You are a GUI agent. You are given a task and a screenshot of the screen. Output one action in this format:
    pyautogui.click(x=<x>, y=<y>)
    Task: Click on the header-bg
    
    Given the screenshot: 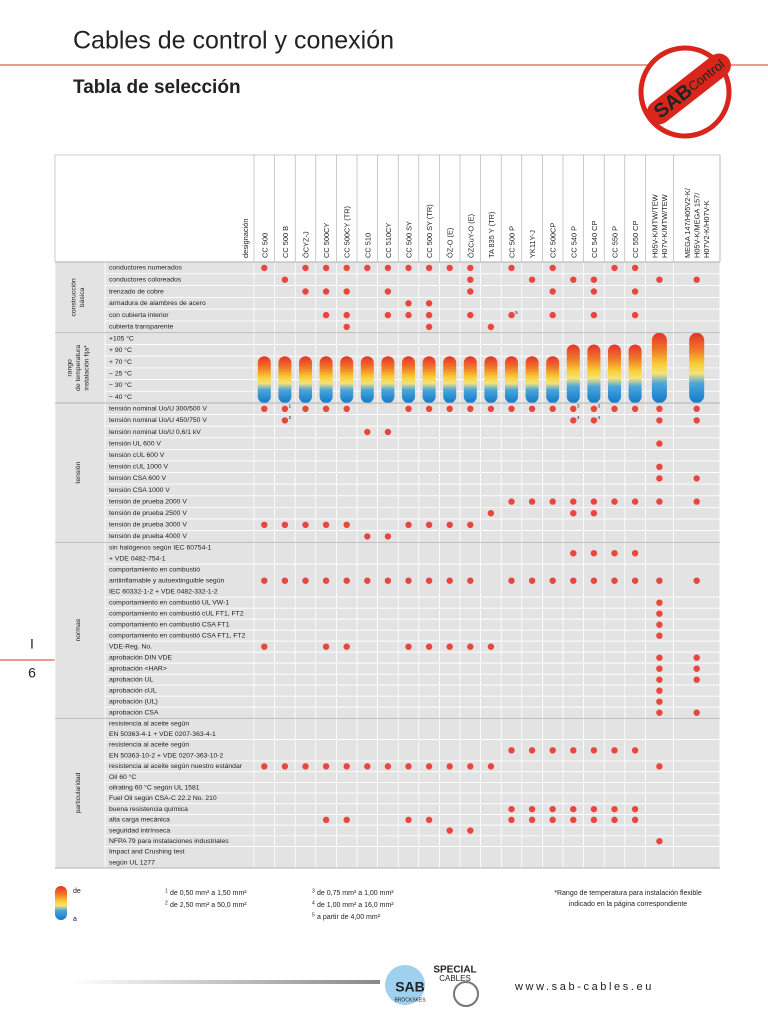 What is the action you would take?
    pyautogui.click(x=387, y=208)
    